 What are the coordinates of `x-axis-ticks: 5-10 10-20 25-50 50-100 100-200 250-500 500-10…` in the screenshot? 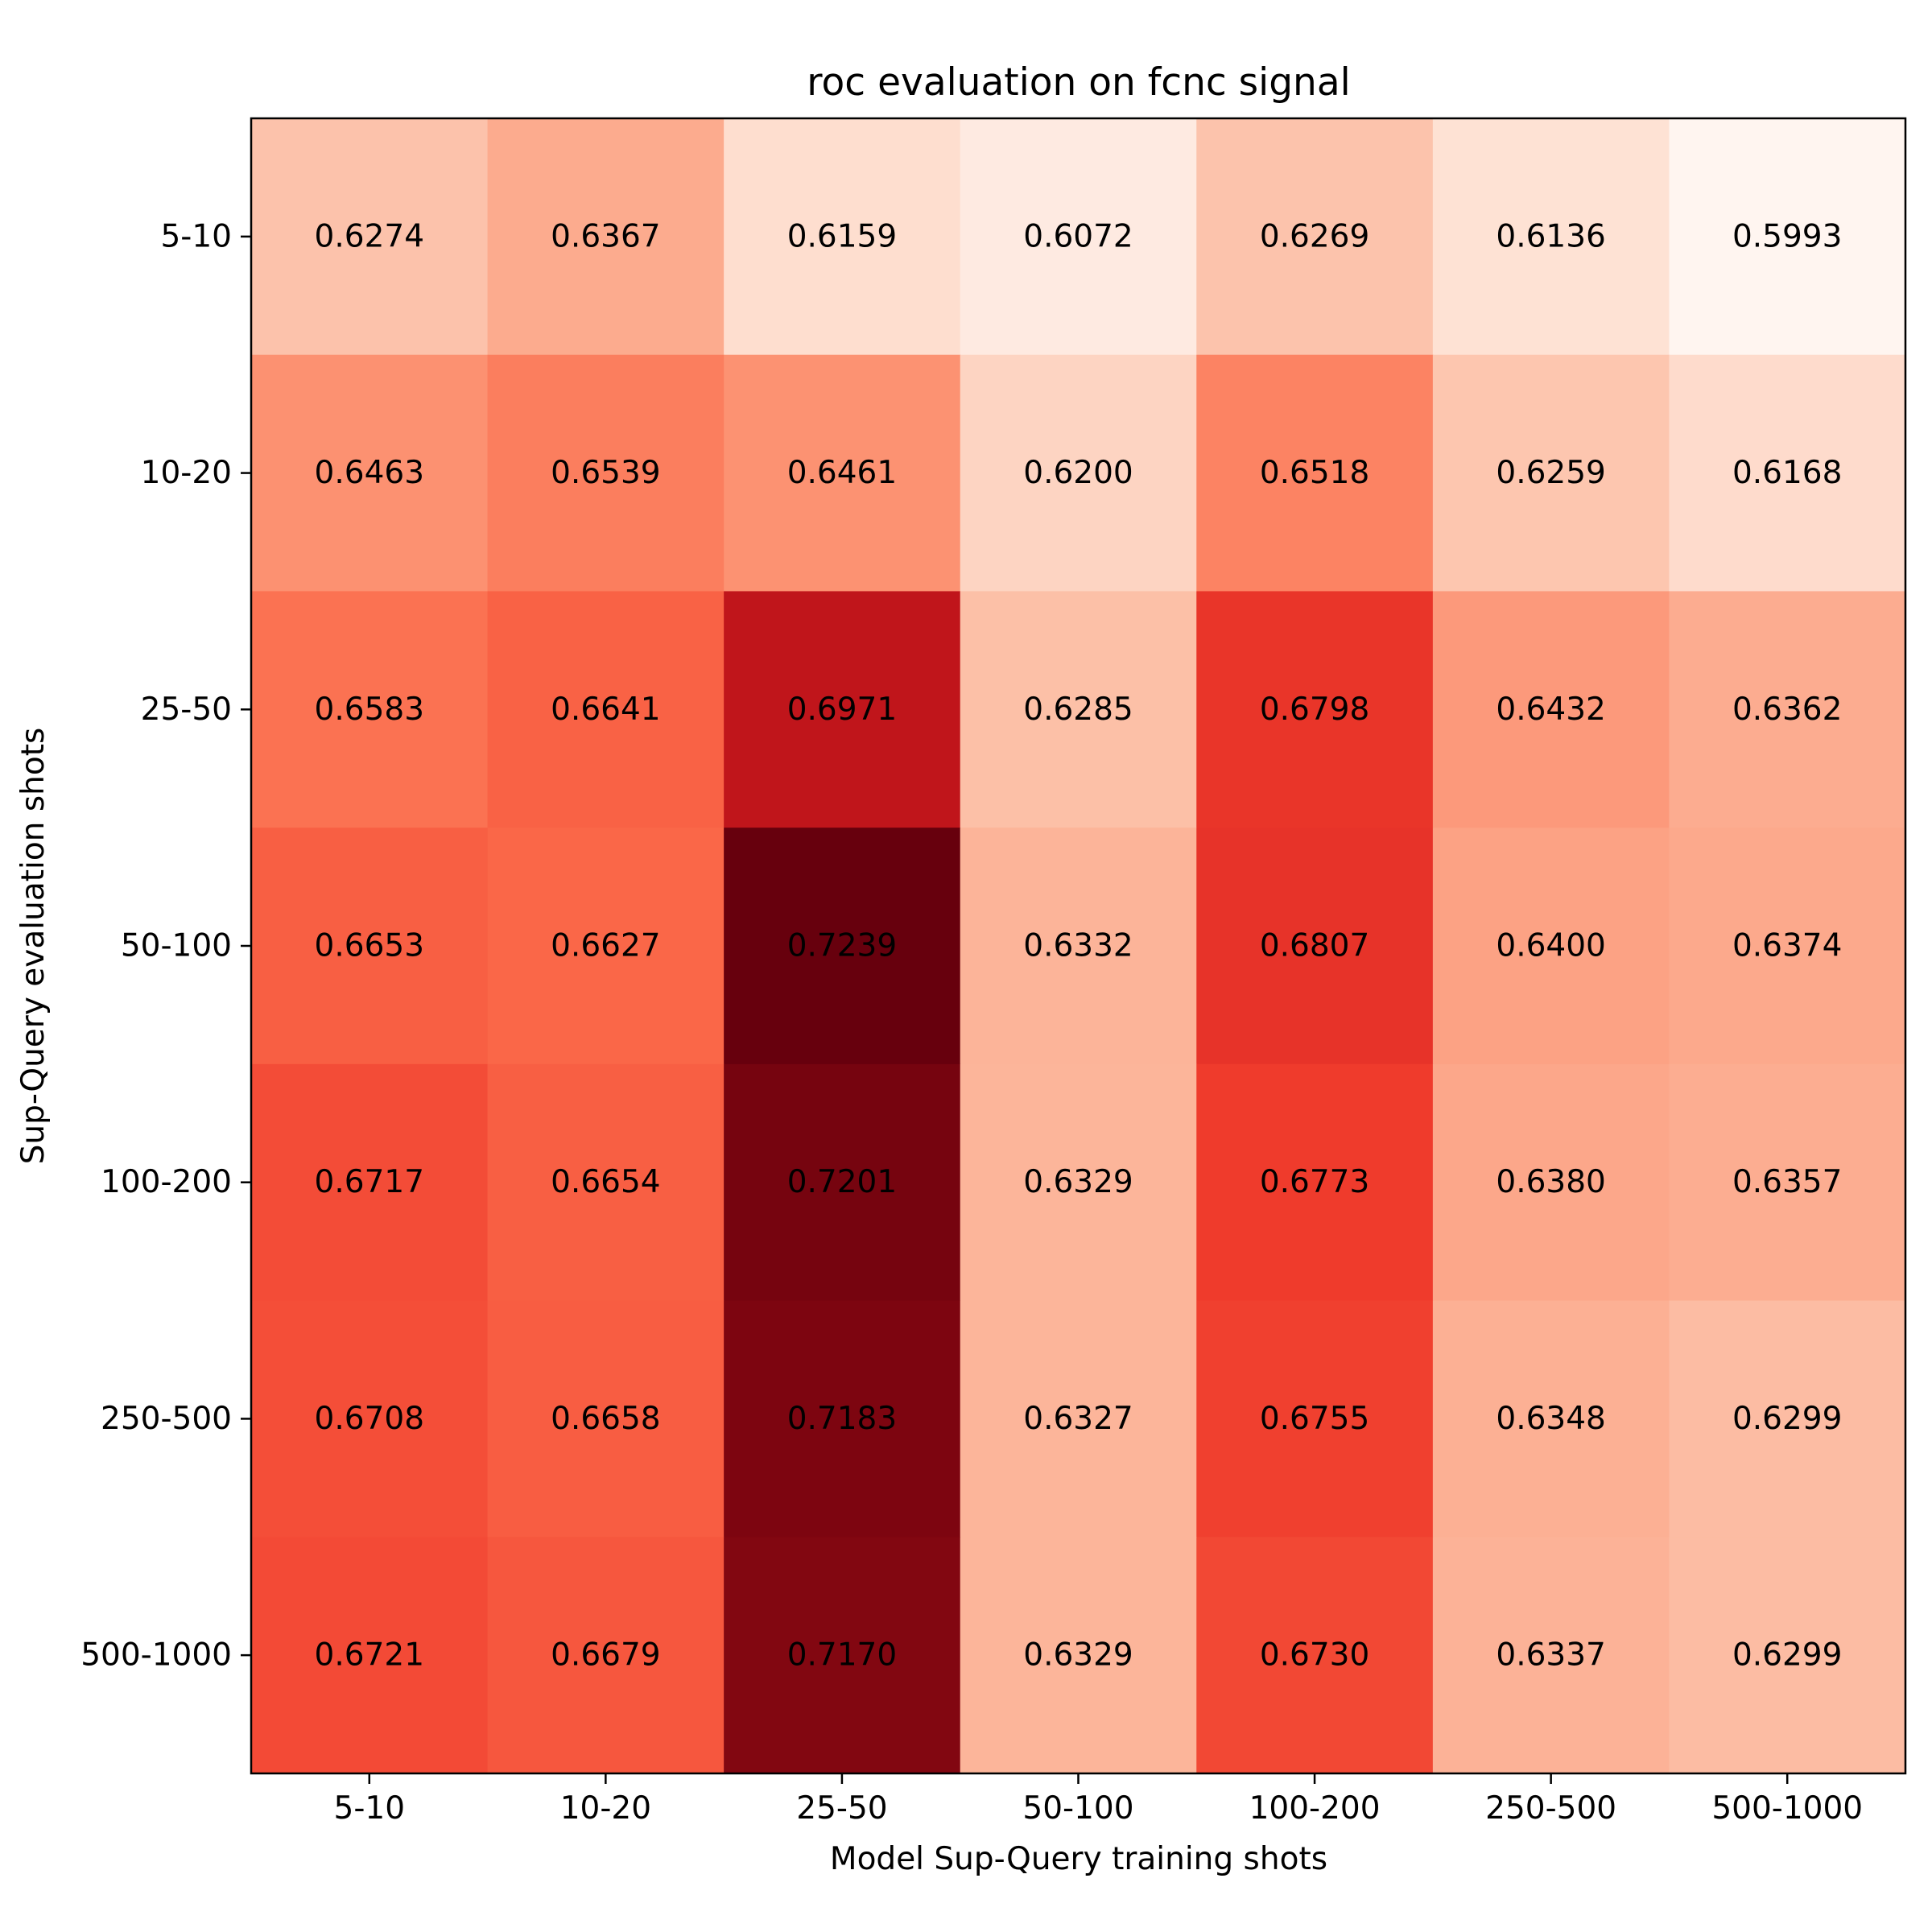 It's located at (1098, 1800).